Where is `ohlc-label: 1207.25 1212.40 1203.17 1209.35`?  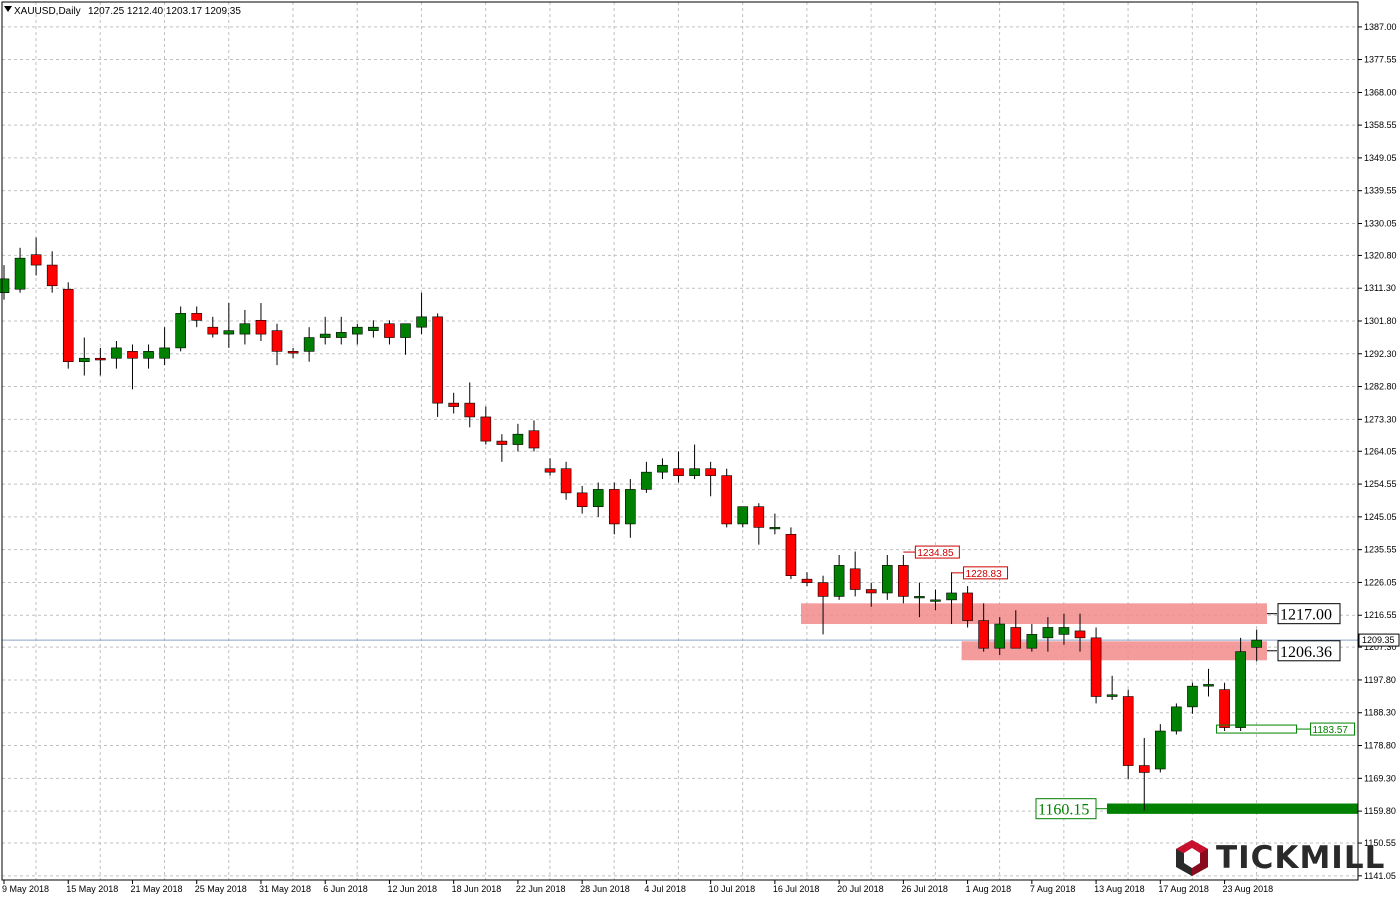 ohlc-label: 1207.25 1212.40 1203.17 1209.35 is located at coordinates (164, 11).